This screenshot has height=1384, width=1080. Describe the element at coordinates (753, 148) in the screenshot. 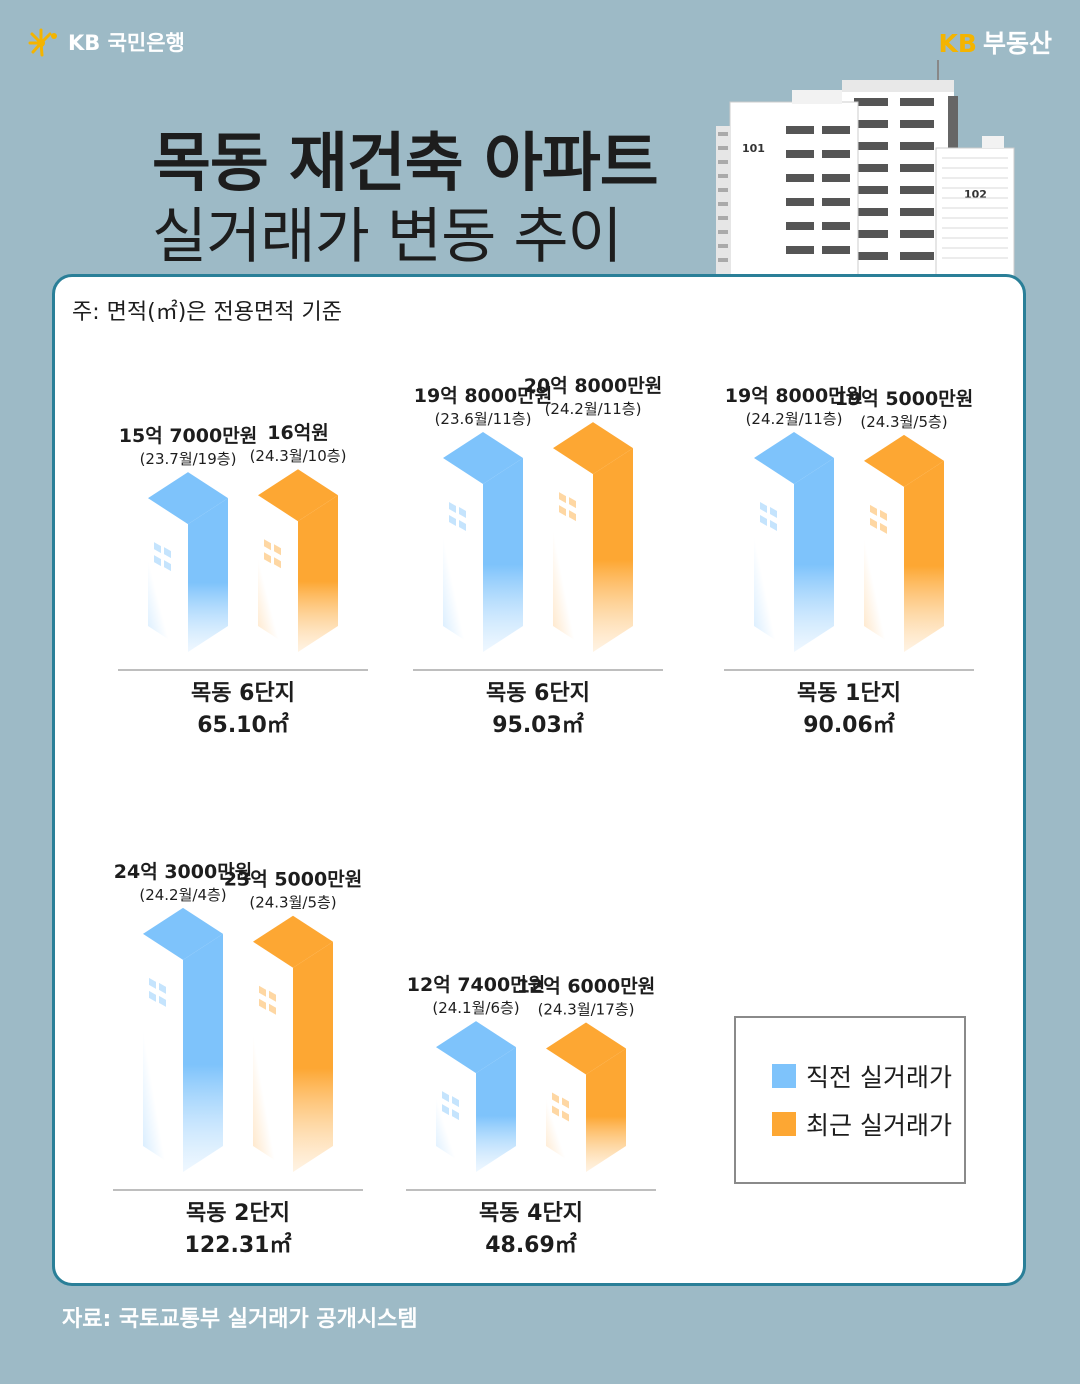

I see `building-101-label: 101` at that location.